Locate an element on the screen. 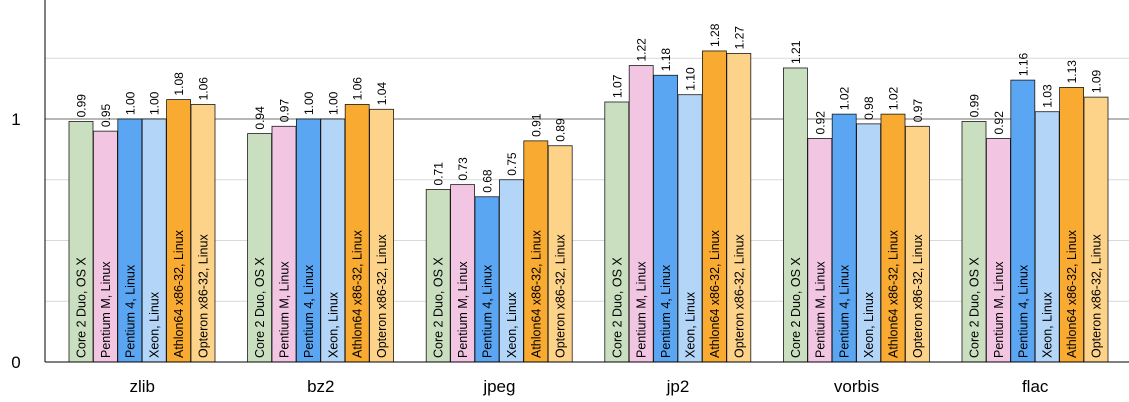 Image resolution: width=1129 pixels, height=402 pixels. bar-value-label: 1.13 is located at coordinates (1072, 72).